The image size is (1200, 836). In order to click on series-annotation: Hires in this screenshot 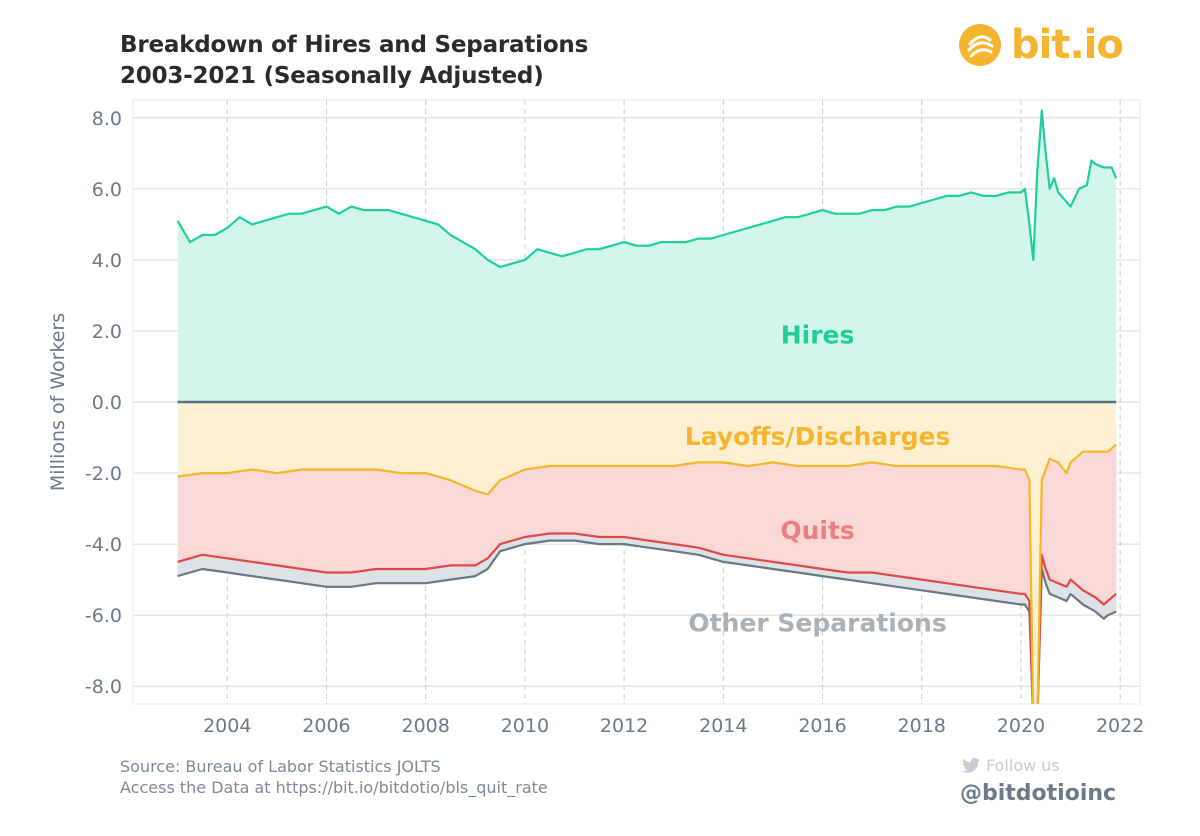, I will do `click(818, 334)`.